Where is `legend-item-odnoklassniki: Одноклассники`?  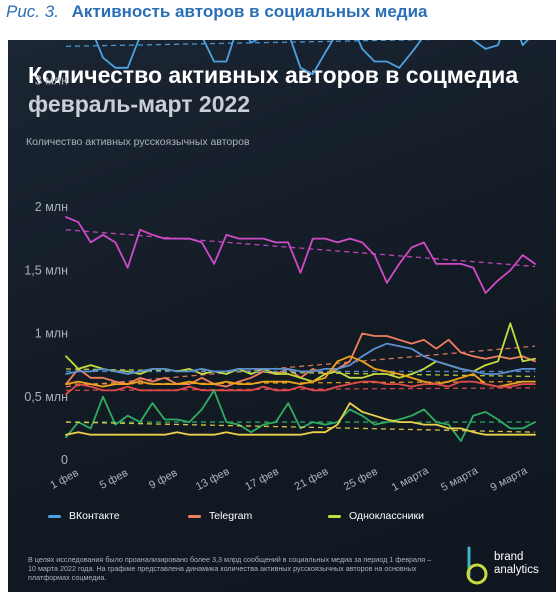
legend-item-odnoklassniki: Одноклассники is located at coordinates (376, 516).